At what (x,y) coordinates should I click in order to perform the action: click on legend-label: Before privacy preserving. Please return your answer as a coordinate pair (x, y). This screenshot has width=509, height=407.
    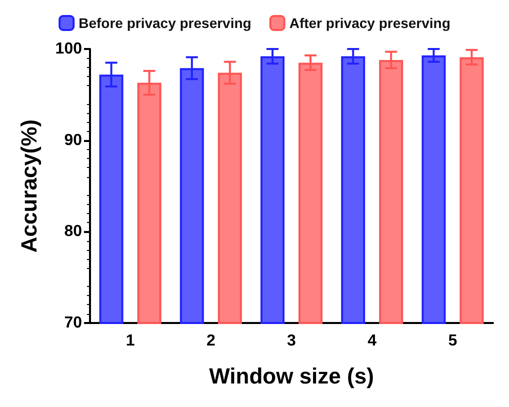
    Looking at the image, I should click on (165, 23).